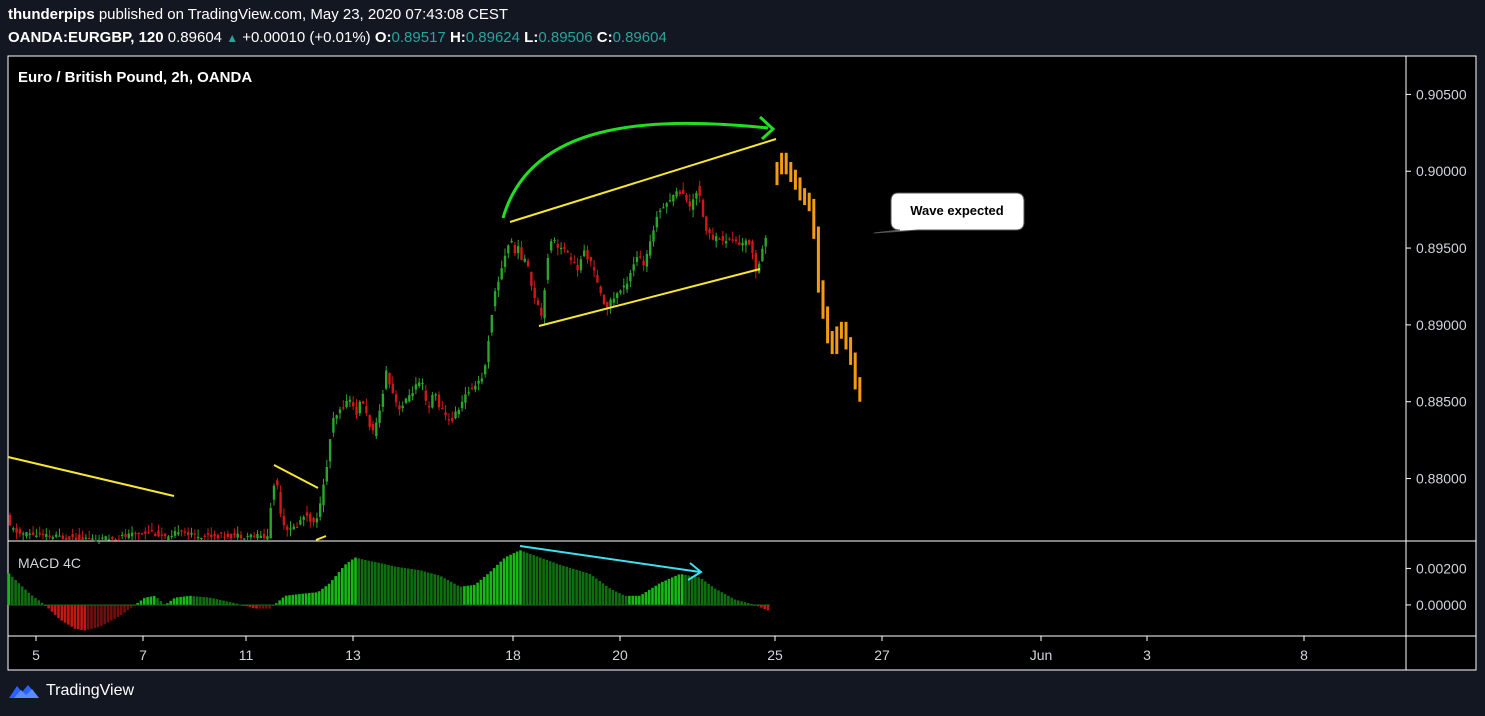 This screenshot has height=716, width=1485. Describe the element at coordinates (620, 655) in the screenshot. I see `time-tick-label: 20` at that location.